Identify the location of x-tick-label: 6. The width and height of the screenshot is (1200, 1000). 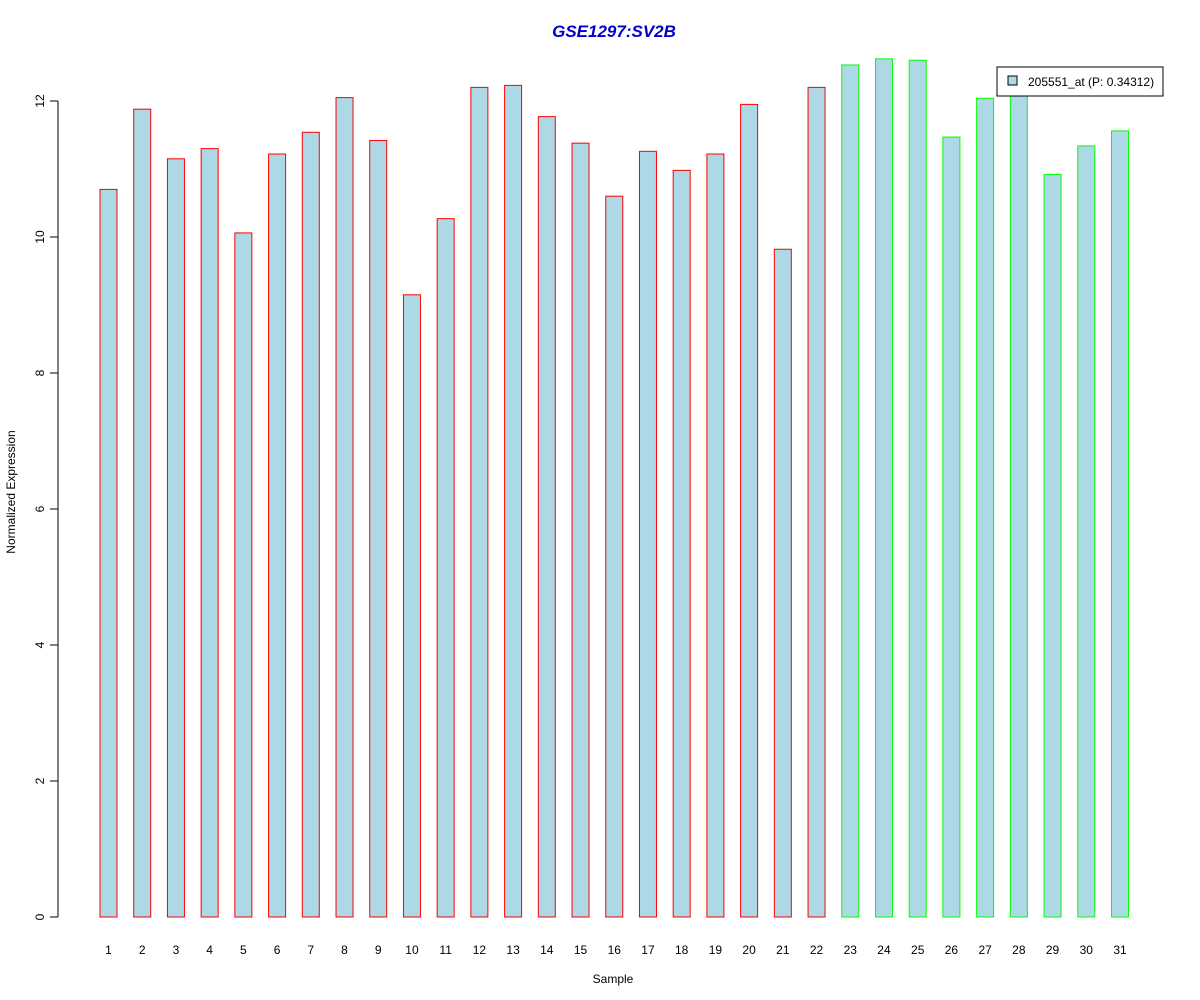
(277, 950).